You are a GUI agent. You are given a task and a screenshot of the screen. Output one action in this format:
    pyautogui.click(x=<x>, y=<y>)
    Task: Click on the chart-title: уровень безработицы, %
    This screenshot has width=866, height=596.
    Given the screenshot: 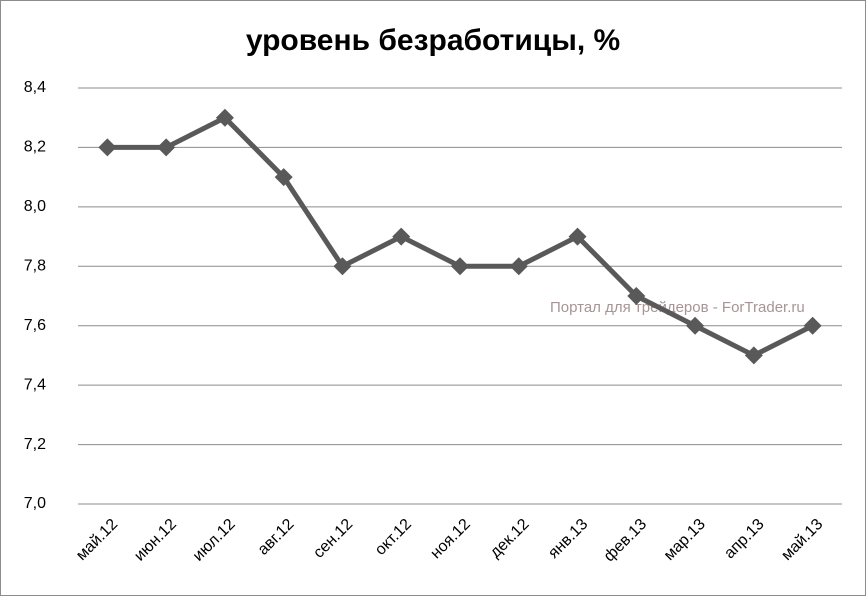 What is the action you would take?
    pyautogui.click(x=433, y=40)
    